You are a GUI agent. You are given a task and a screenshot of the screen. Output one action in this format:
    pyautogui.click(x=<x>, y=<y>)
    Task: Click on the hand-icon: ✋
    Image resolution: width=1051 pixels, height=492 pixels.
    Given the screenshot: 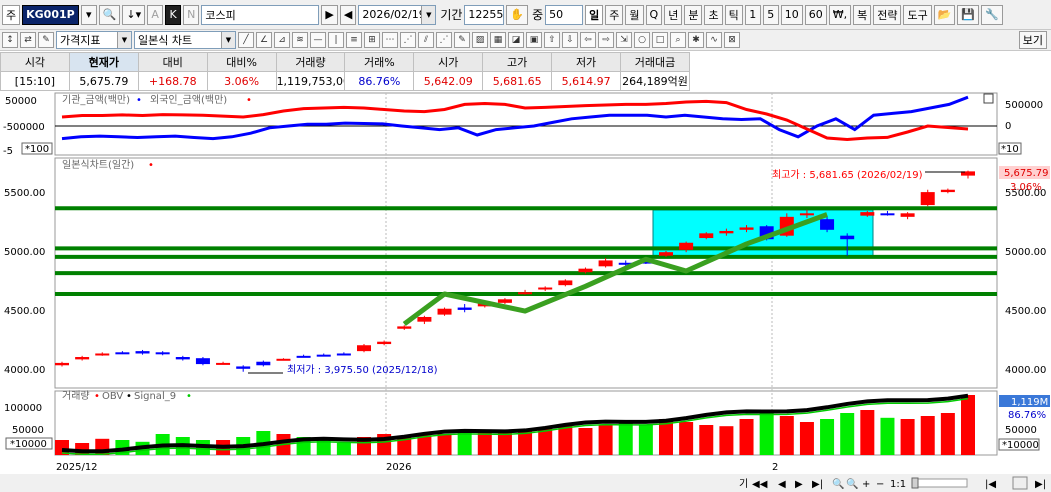 What is the action you would take?
    pyautogui.click(x=517, y=14)
    